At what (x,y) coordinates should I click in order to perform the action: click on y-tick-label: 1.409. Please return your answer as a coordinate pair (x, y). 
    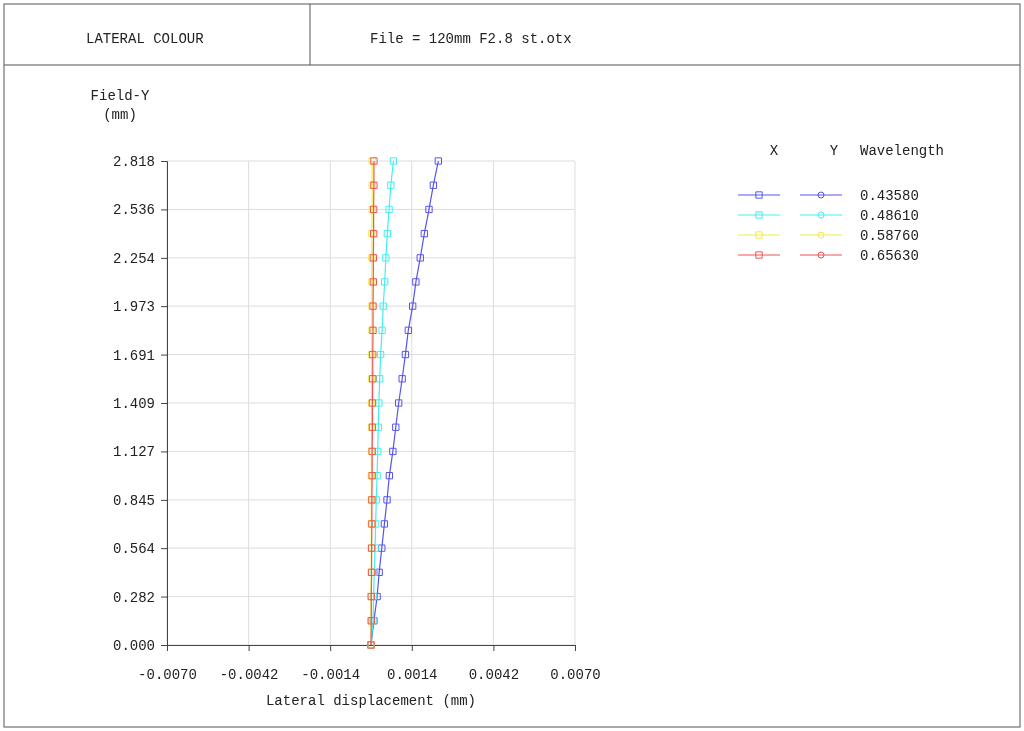
    Looking at the image, I should click on (133, 403).